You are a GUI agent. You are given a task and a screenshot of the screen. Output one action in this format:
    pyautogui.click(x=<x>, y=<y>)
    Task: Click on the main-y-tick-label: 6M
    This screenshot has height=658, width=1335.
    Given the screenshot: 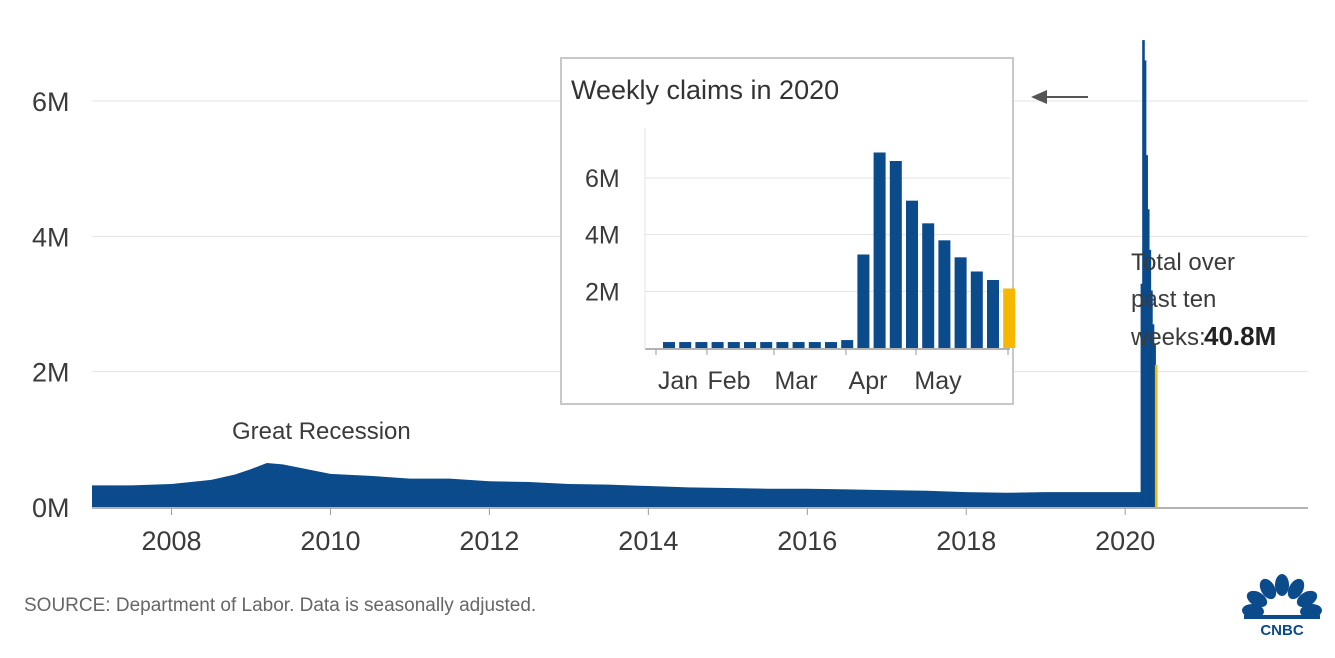 What is the action you would take?
    pyautogui.click(x=51, y=102)
    